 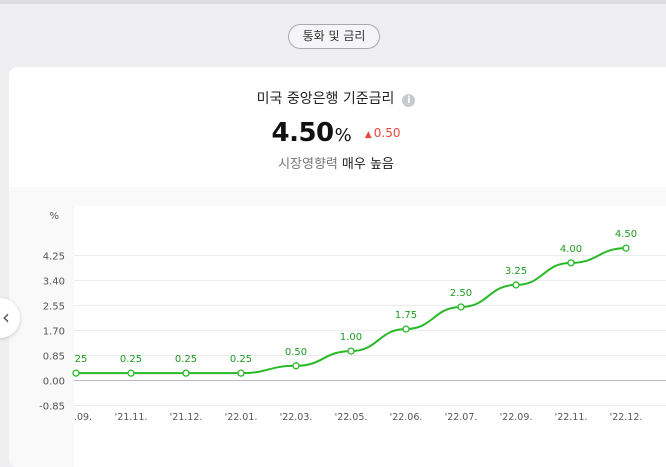 What do you see at coordinates (409, 100) in the screenshot?
I see `info-icon: i` at bounding box center [409, 100].